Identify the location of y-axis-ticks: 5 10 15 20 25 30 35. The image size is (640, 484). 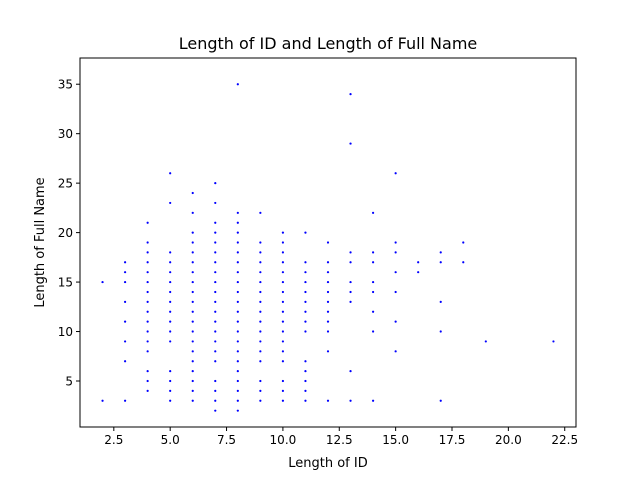
(69, 233).